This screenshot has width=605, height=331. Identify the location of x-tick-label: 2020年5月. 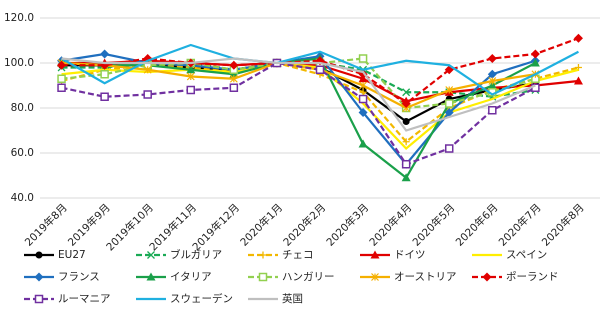
(434, 225).